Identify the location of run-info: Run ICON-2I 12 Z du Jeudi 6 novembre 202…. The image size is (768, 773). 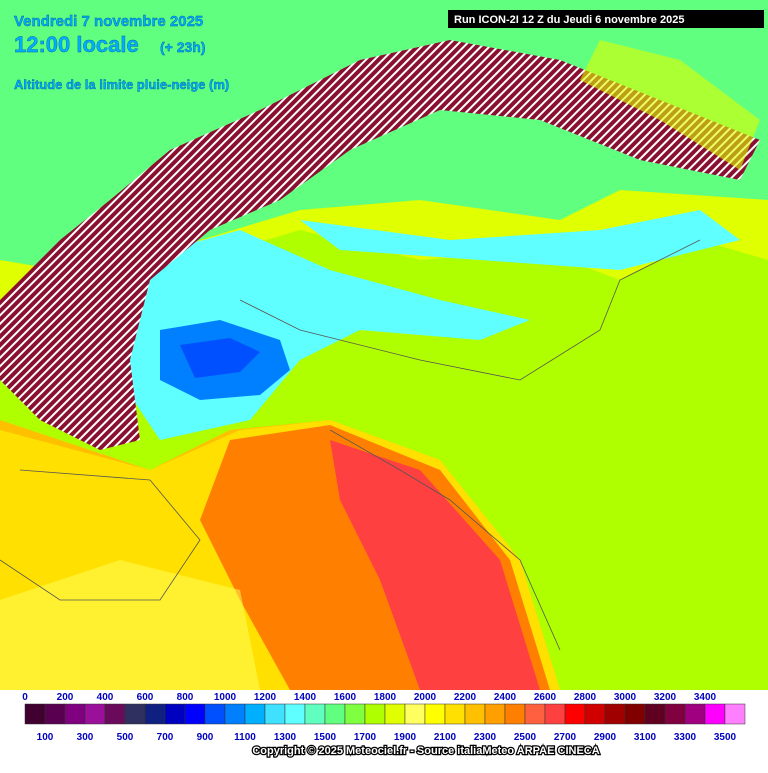
(569, 20).